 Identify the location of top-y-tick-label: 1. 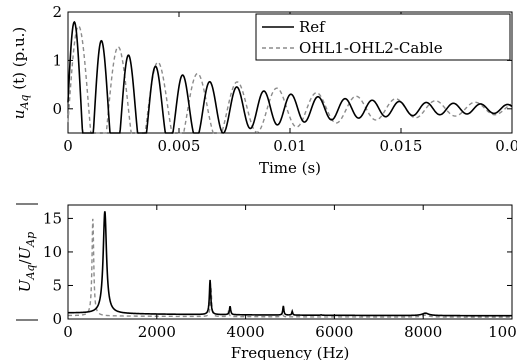
(57, 60).